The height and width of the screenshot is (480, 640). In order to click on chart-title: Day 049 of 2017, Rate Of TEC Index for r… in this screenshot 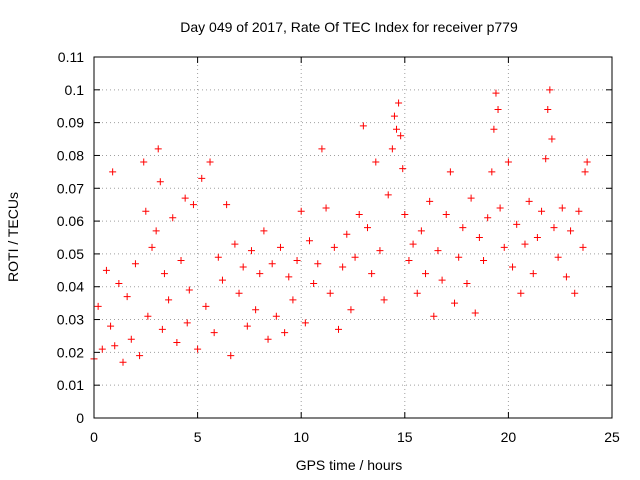, I will do `click(349, 27)`.